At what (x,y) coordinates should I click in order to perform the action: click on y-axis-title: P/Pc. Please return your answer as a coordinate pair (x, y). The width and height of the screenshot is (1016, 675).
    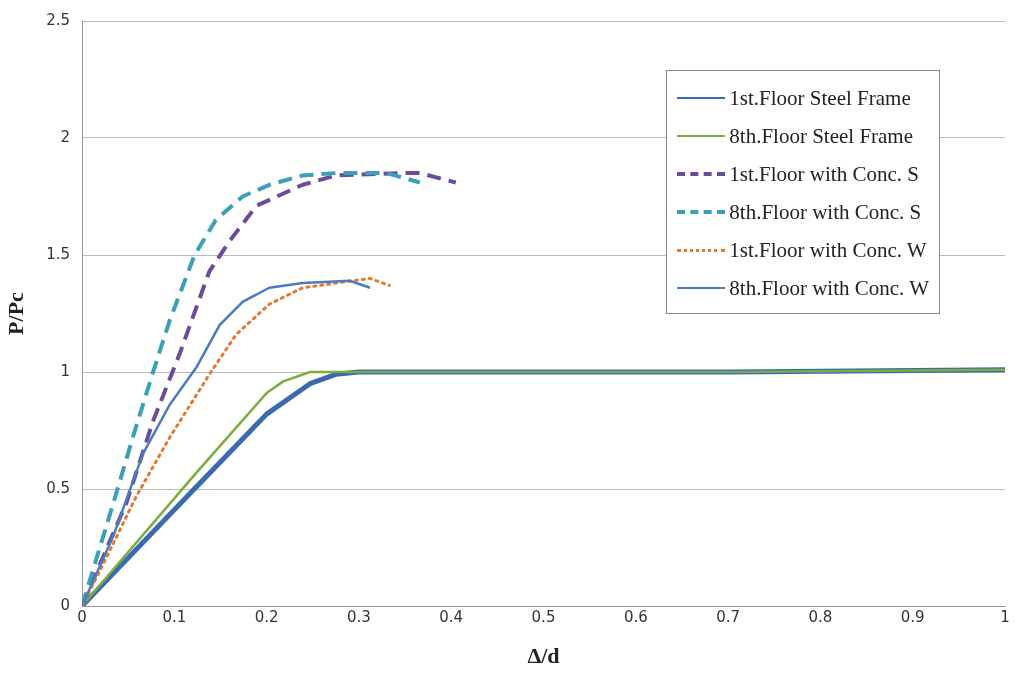
    Looking at the image, I should click on (15, 313).